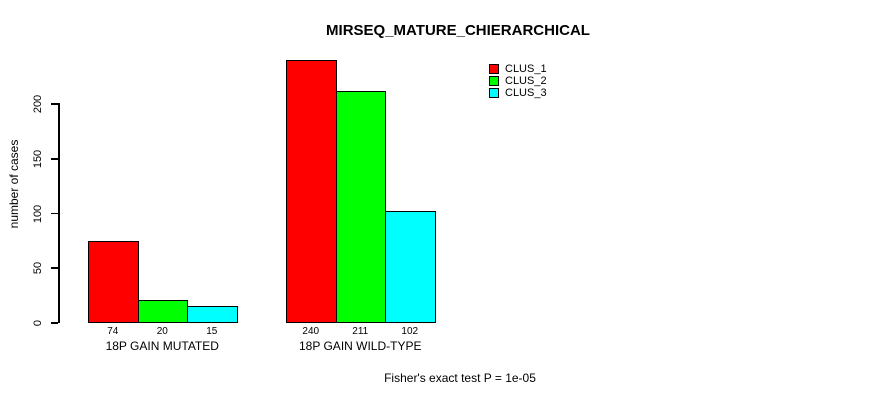 This screenshot has width=890, height=400. I want to click on y-tick-label: 200, so click(38, 104).